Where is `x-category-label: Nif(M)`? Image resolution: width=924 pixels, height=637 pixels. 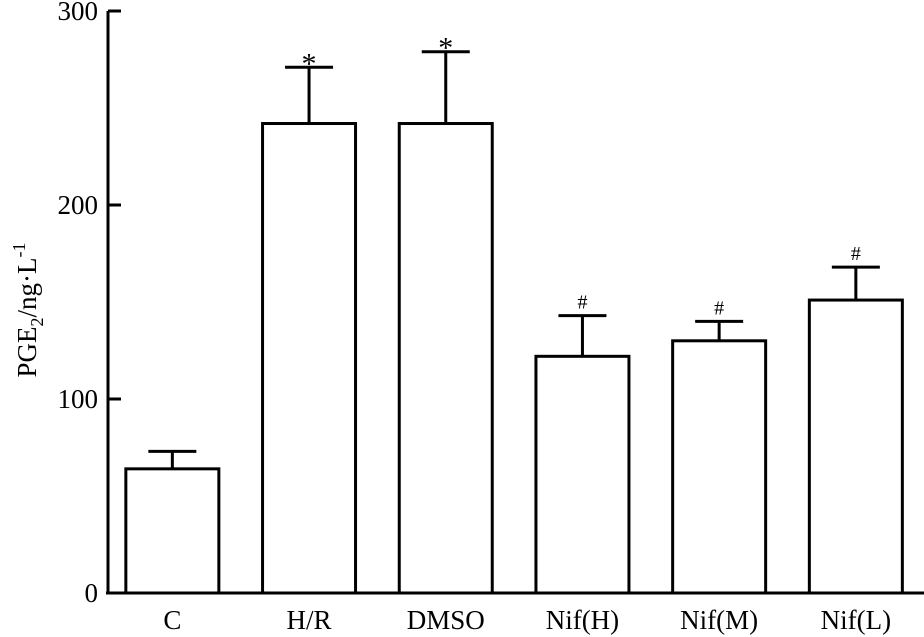
x-category-label: Nif(M) is located at coordinates (719, 620).